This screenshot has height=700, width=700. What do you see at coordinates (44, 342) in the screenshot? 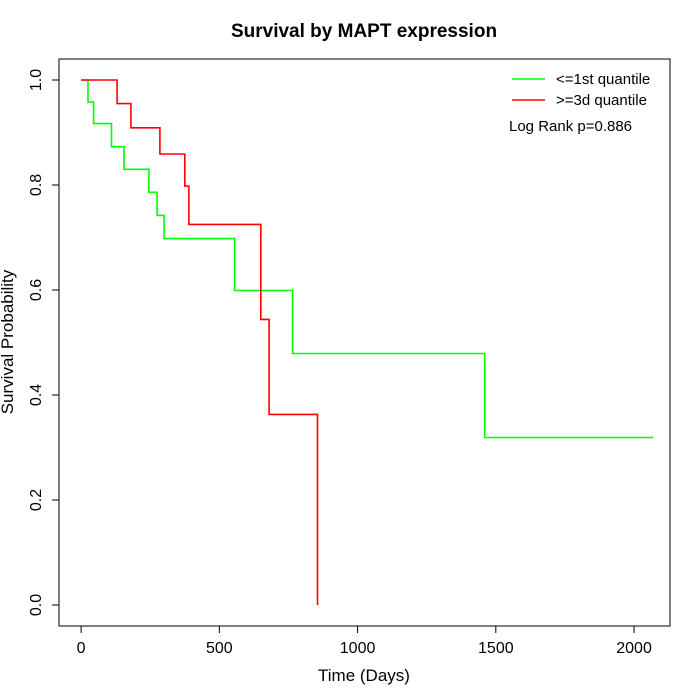
I see `y-axis: 0.0 0.2 0.4 0.6 0.8 1.0` at bounding box center [44, 342].